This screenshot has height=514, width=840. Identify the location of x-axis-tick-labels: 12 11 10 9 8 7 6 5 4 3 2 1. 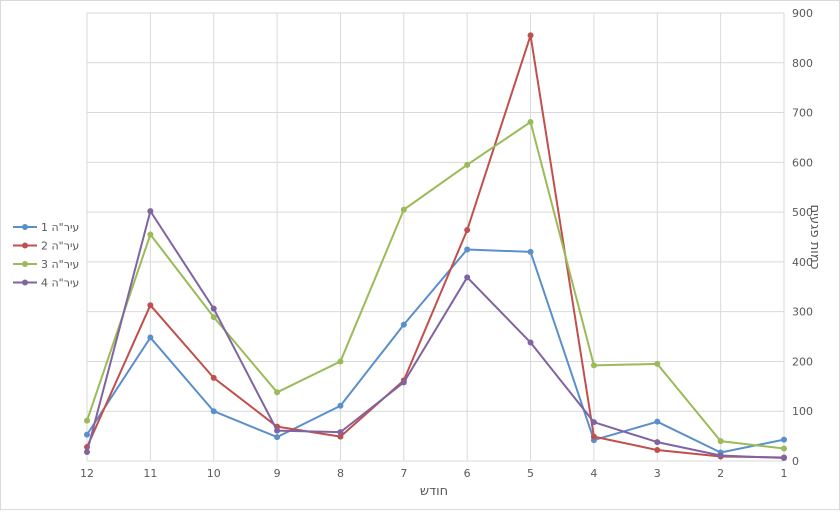
(434, 473).